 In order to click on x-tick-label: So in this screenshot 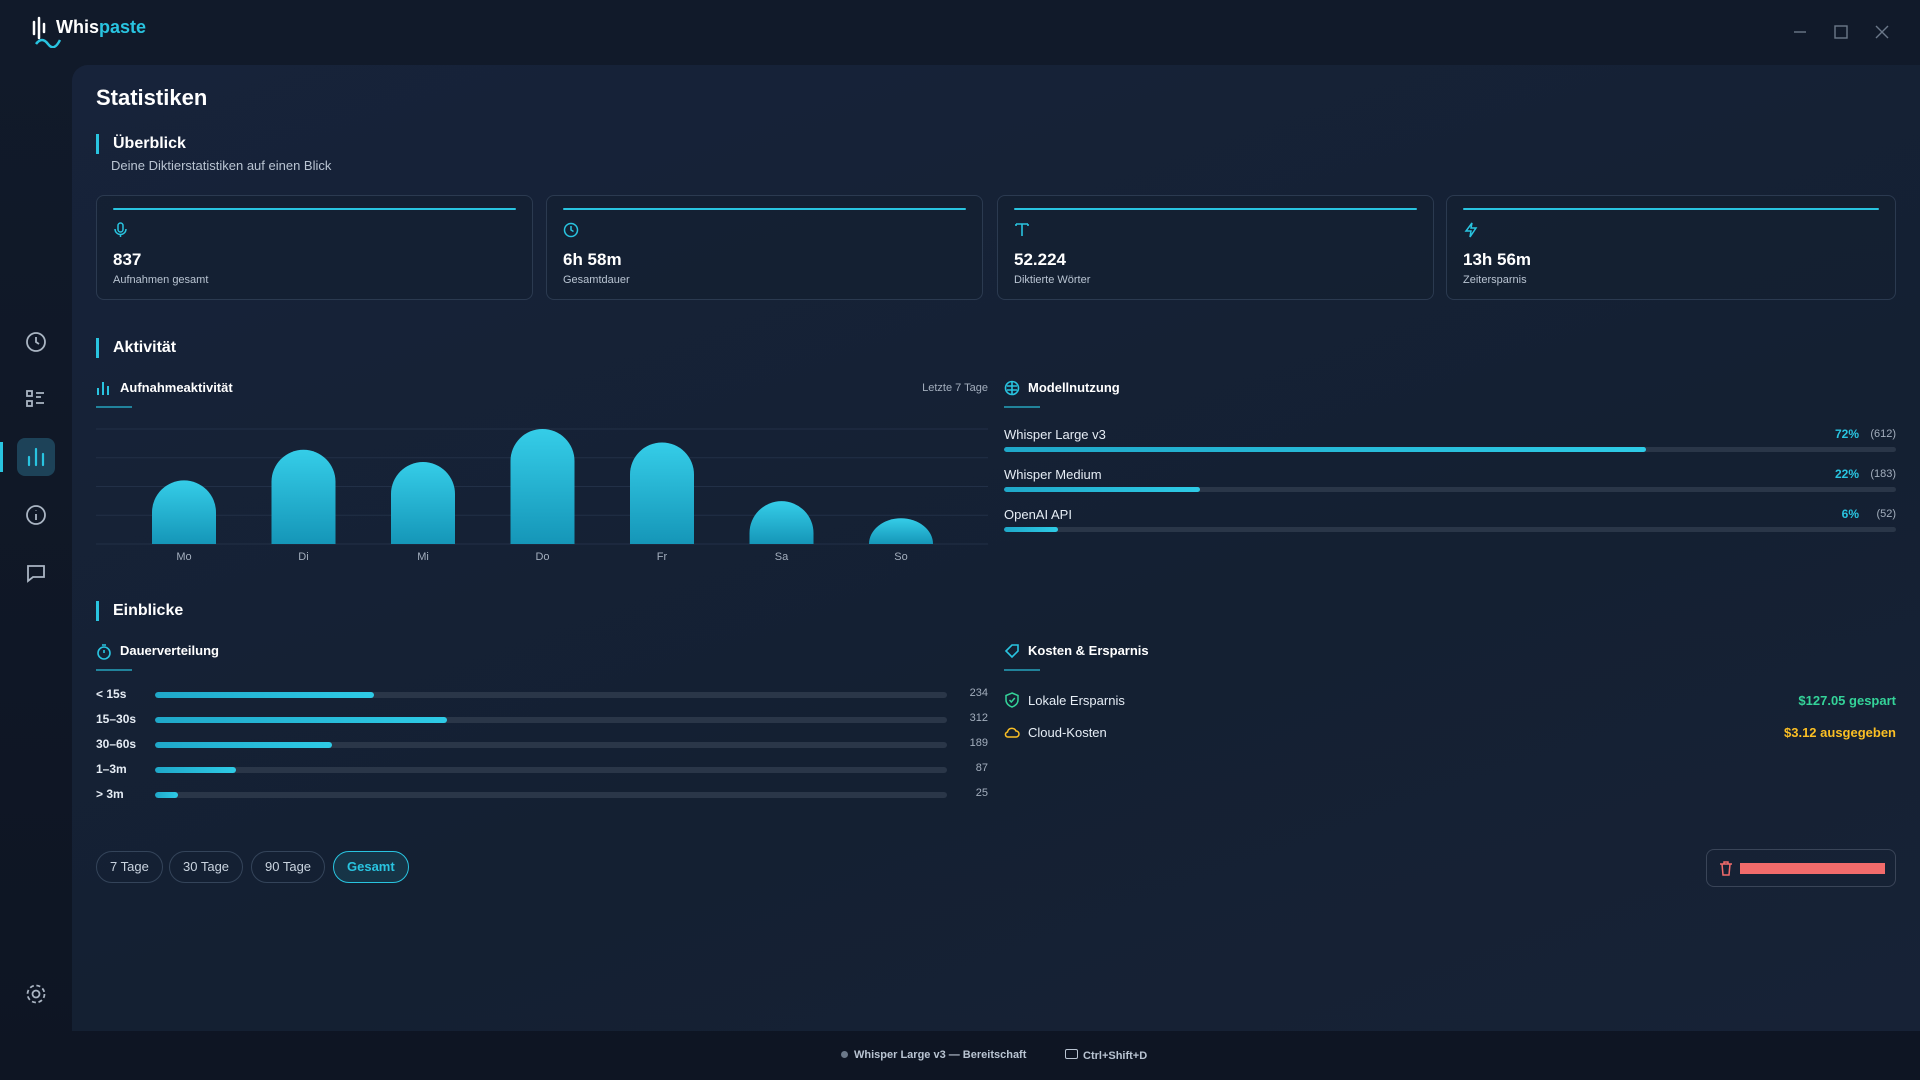, I will do `click(900, 557)`.